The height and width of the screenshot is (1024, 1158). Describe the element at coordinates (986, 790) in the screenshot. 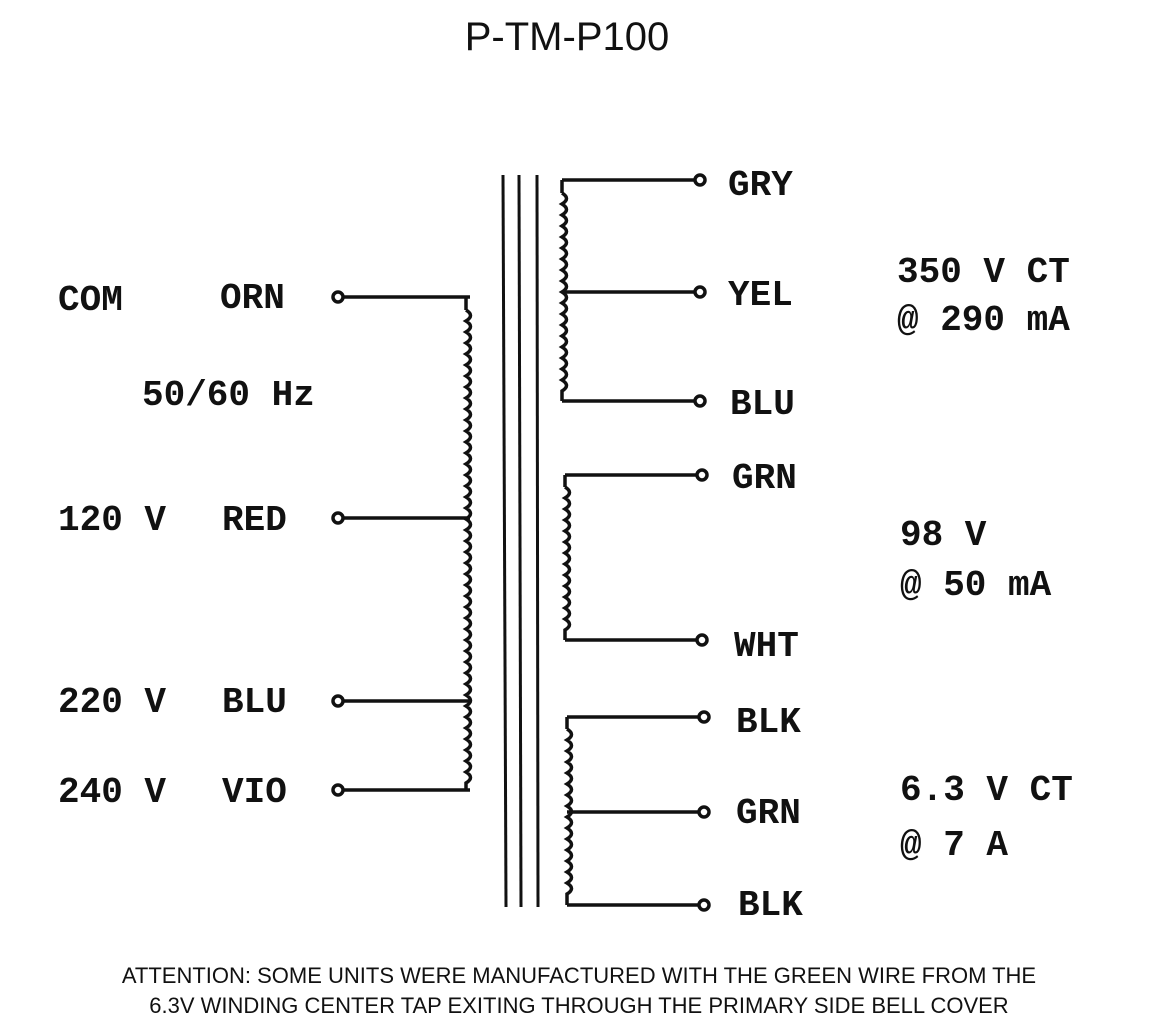

I see `secondary-rating: 6.3 V CT` at that location.